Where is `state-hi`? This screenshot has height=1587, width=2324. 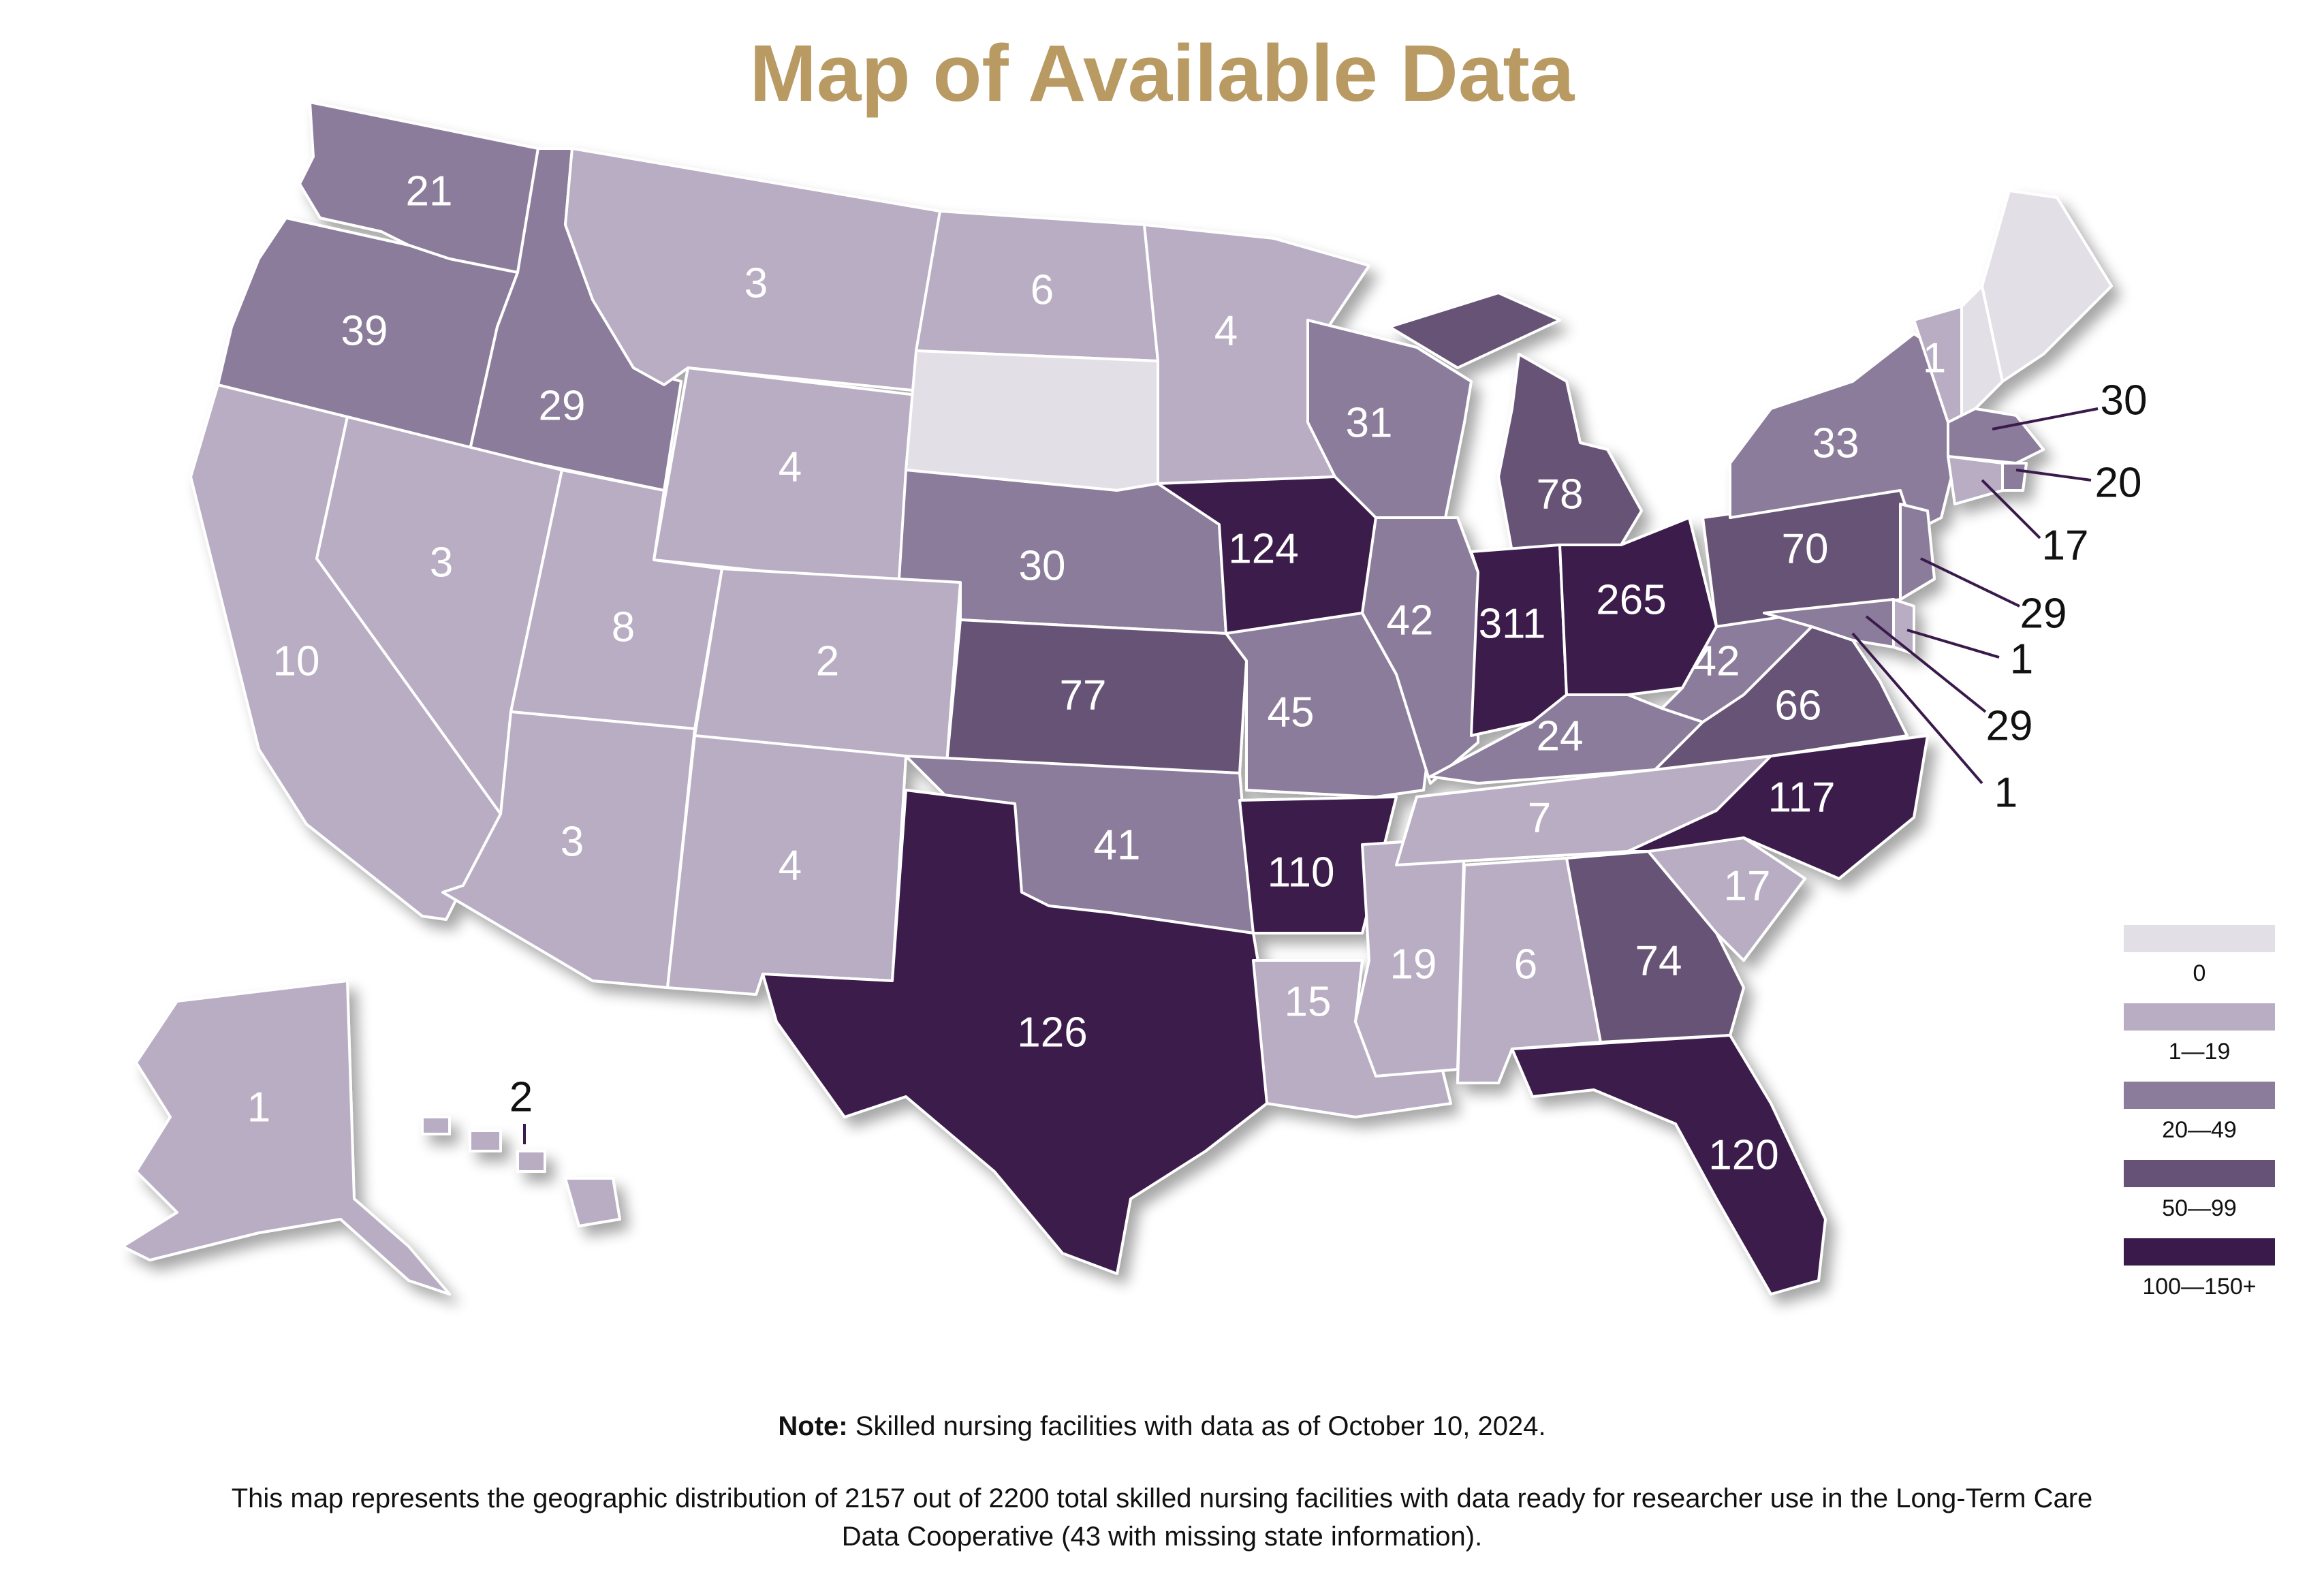
state-hi is located at coordinates (521, 1171).